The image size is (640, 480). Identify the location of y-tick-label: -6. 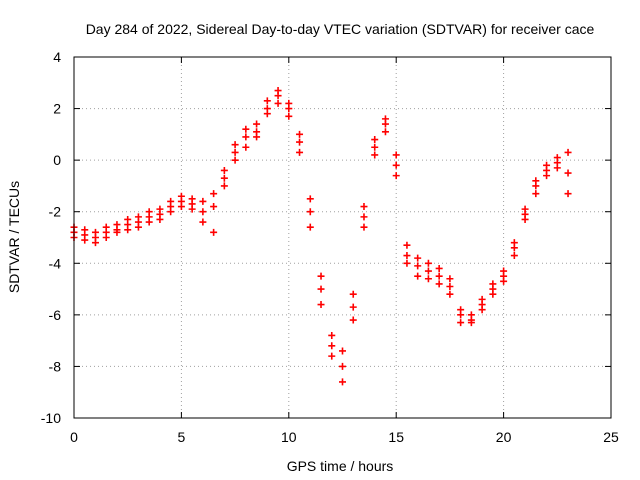
(55, 315).